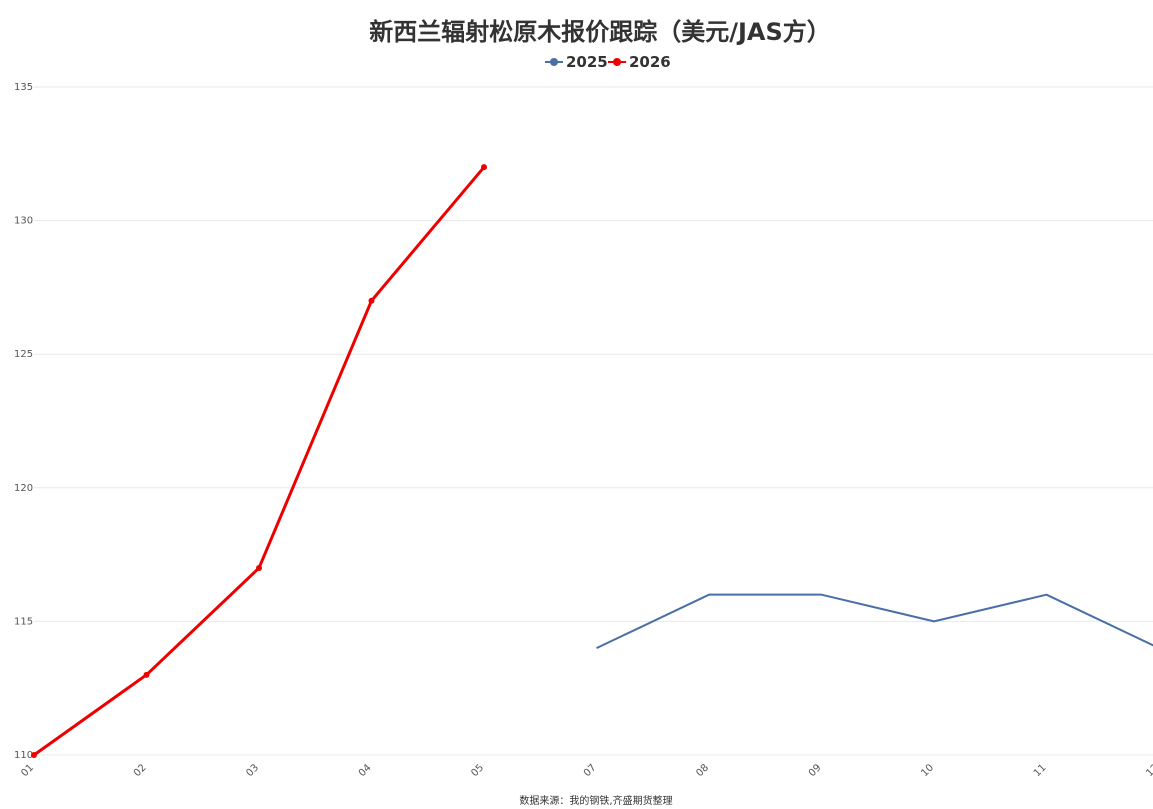  I want to click on series-line-2025, so click(874, 621).